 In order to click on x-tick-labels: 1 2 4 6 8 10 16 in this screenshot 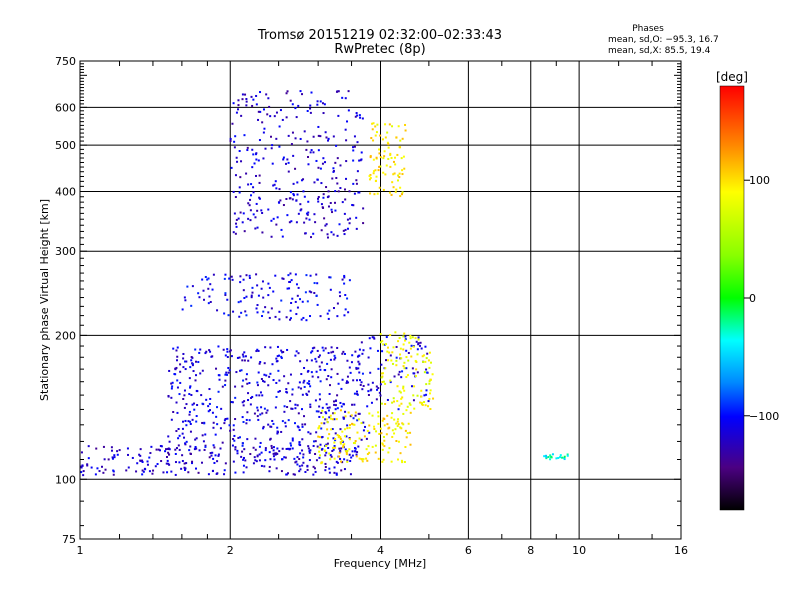, I will do `click(383, 550)`.